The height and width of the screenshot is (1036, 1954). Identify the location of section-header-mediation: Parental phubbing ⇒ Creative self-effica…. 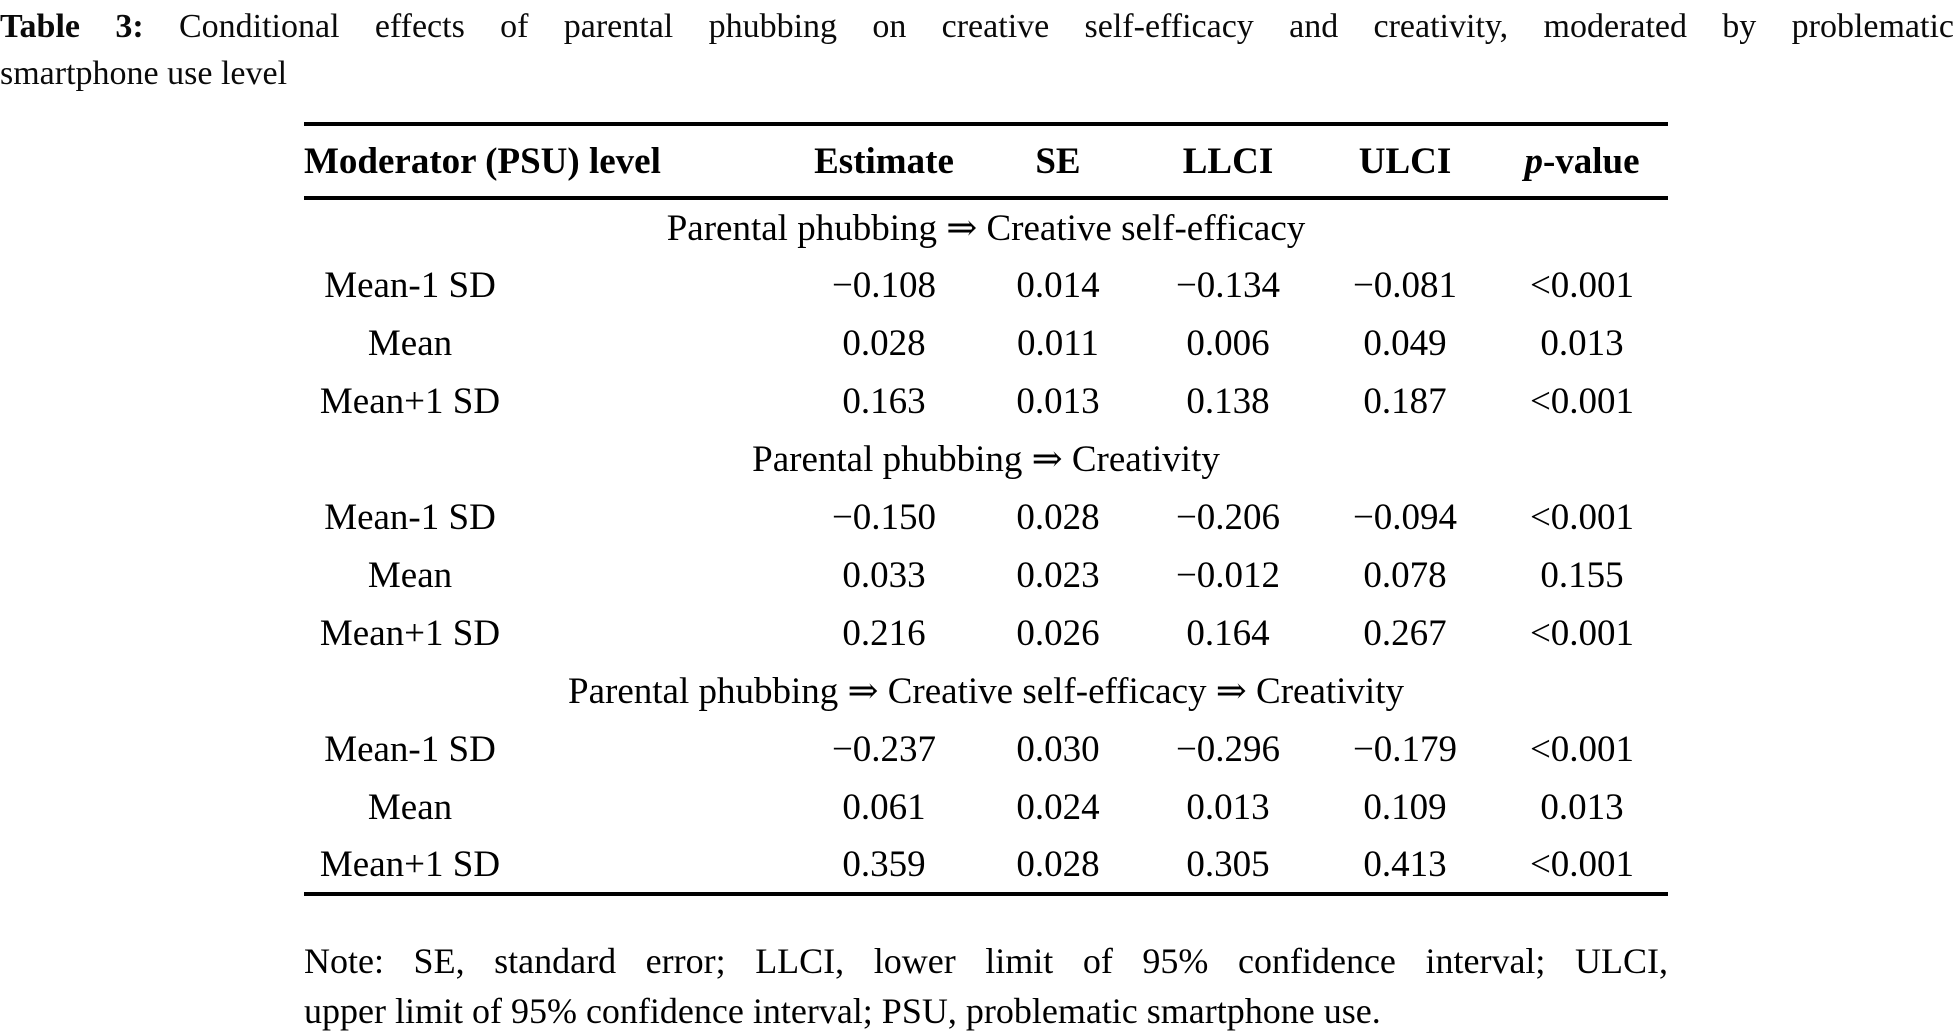
(986, 691).